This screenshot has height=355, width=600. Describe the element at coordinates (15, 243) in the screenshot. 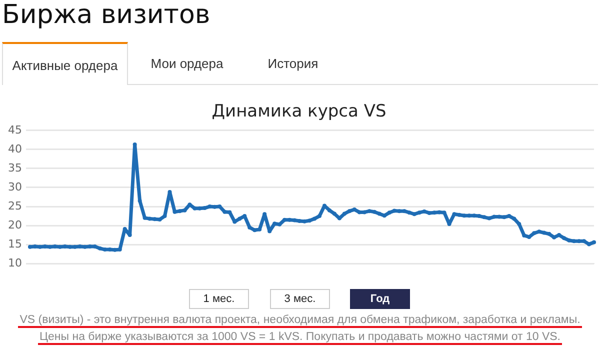

I see `y-tick-label: 15` at that location.